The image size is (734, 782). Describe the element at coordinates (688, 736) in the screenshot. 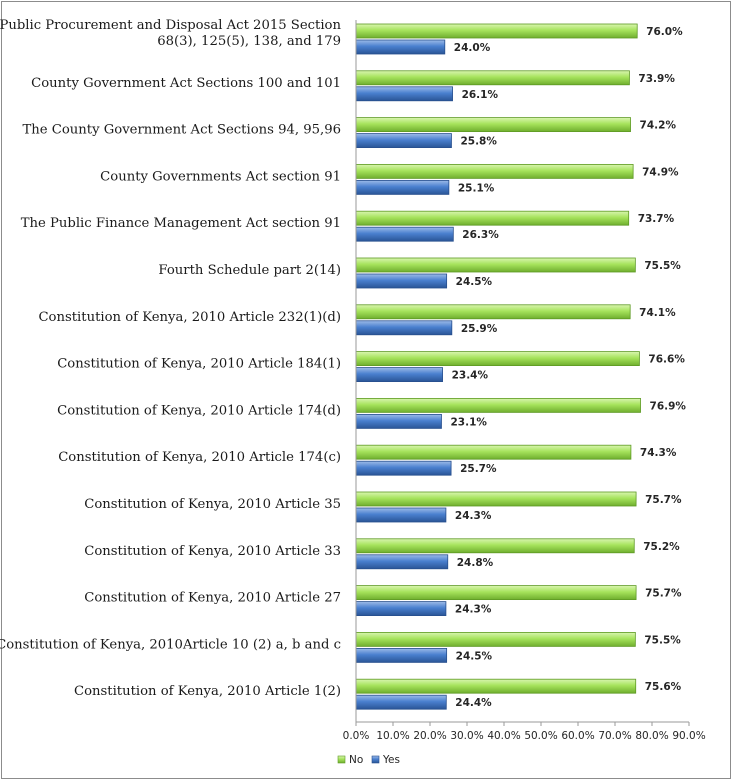

I see `tick-label: 90.0%` at that location.